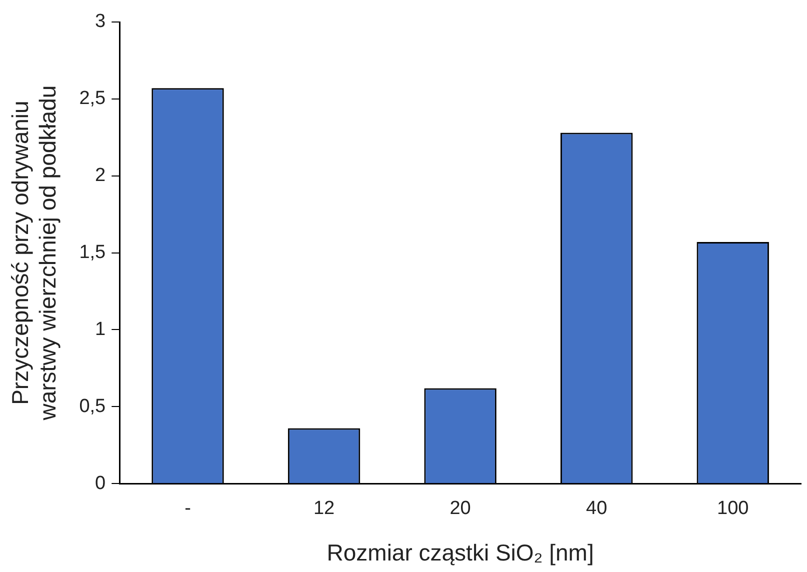  I want to click on x-tick-label: 12, so click(324, 509).